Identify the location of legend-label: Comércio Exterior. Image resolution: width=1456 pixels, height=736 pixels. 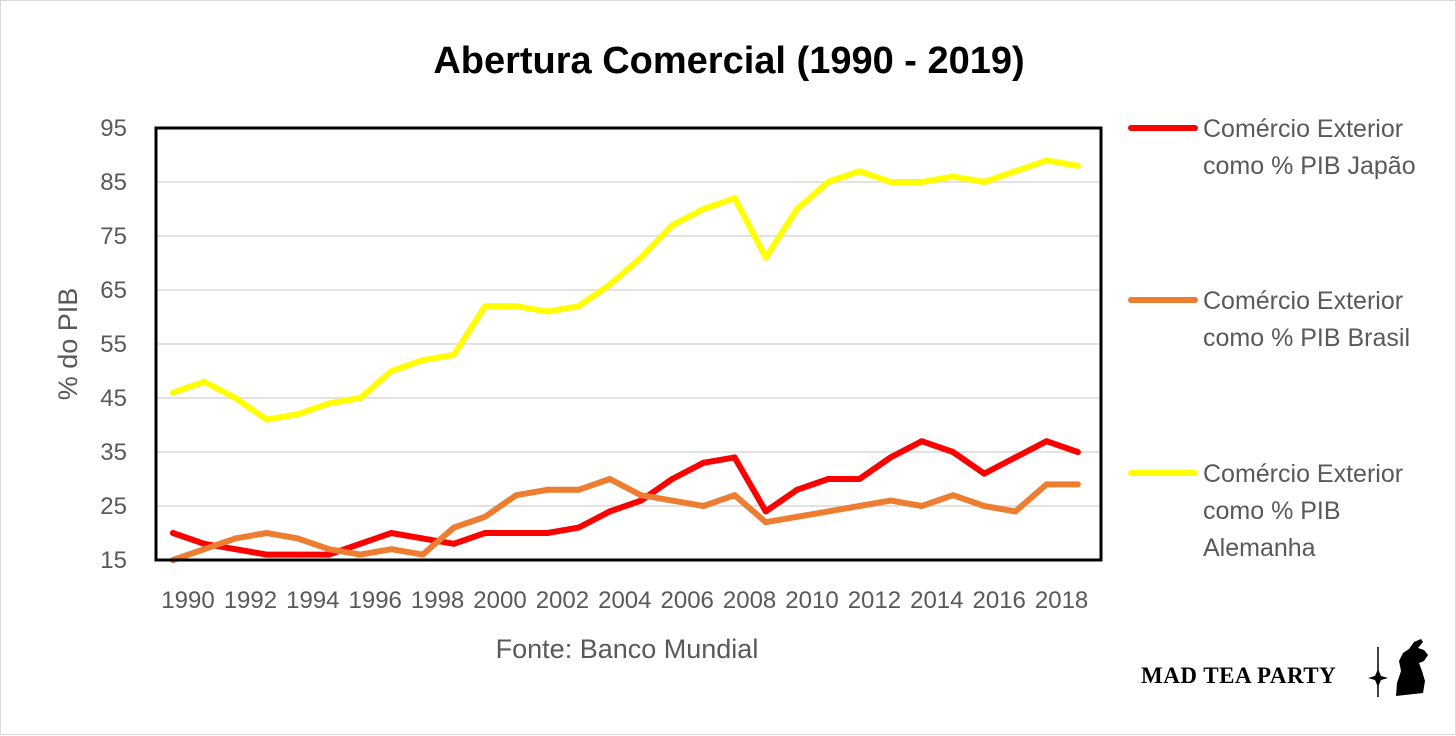
(1303, 474).